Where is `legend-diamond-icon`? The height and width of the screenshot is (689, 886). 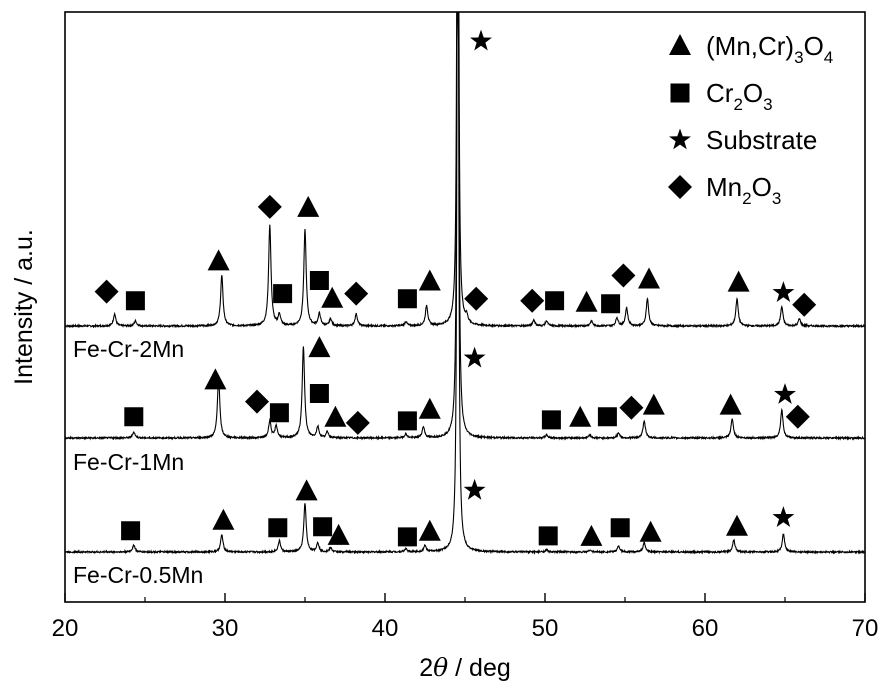 legend-diamond-icon is located at coordinates (680, 187).